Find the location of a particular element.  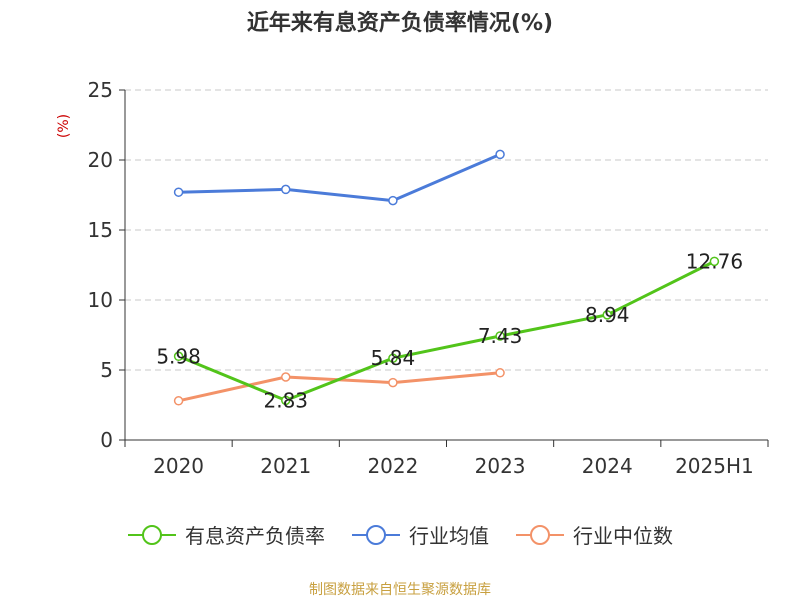

data-label: 12.76 is located at coordinates (714, 261).